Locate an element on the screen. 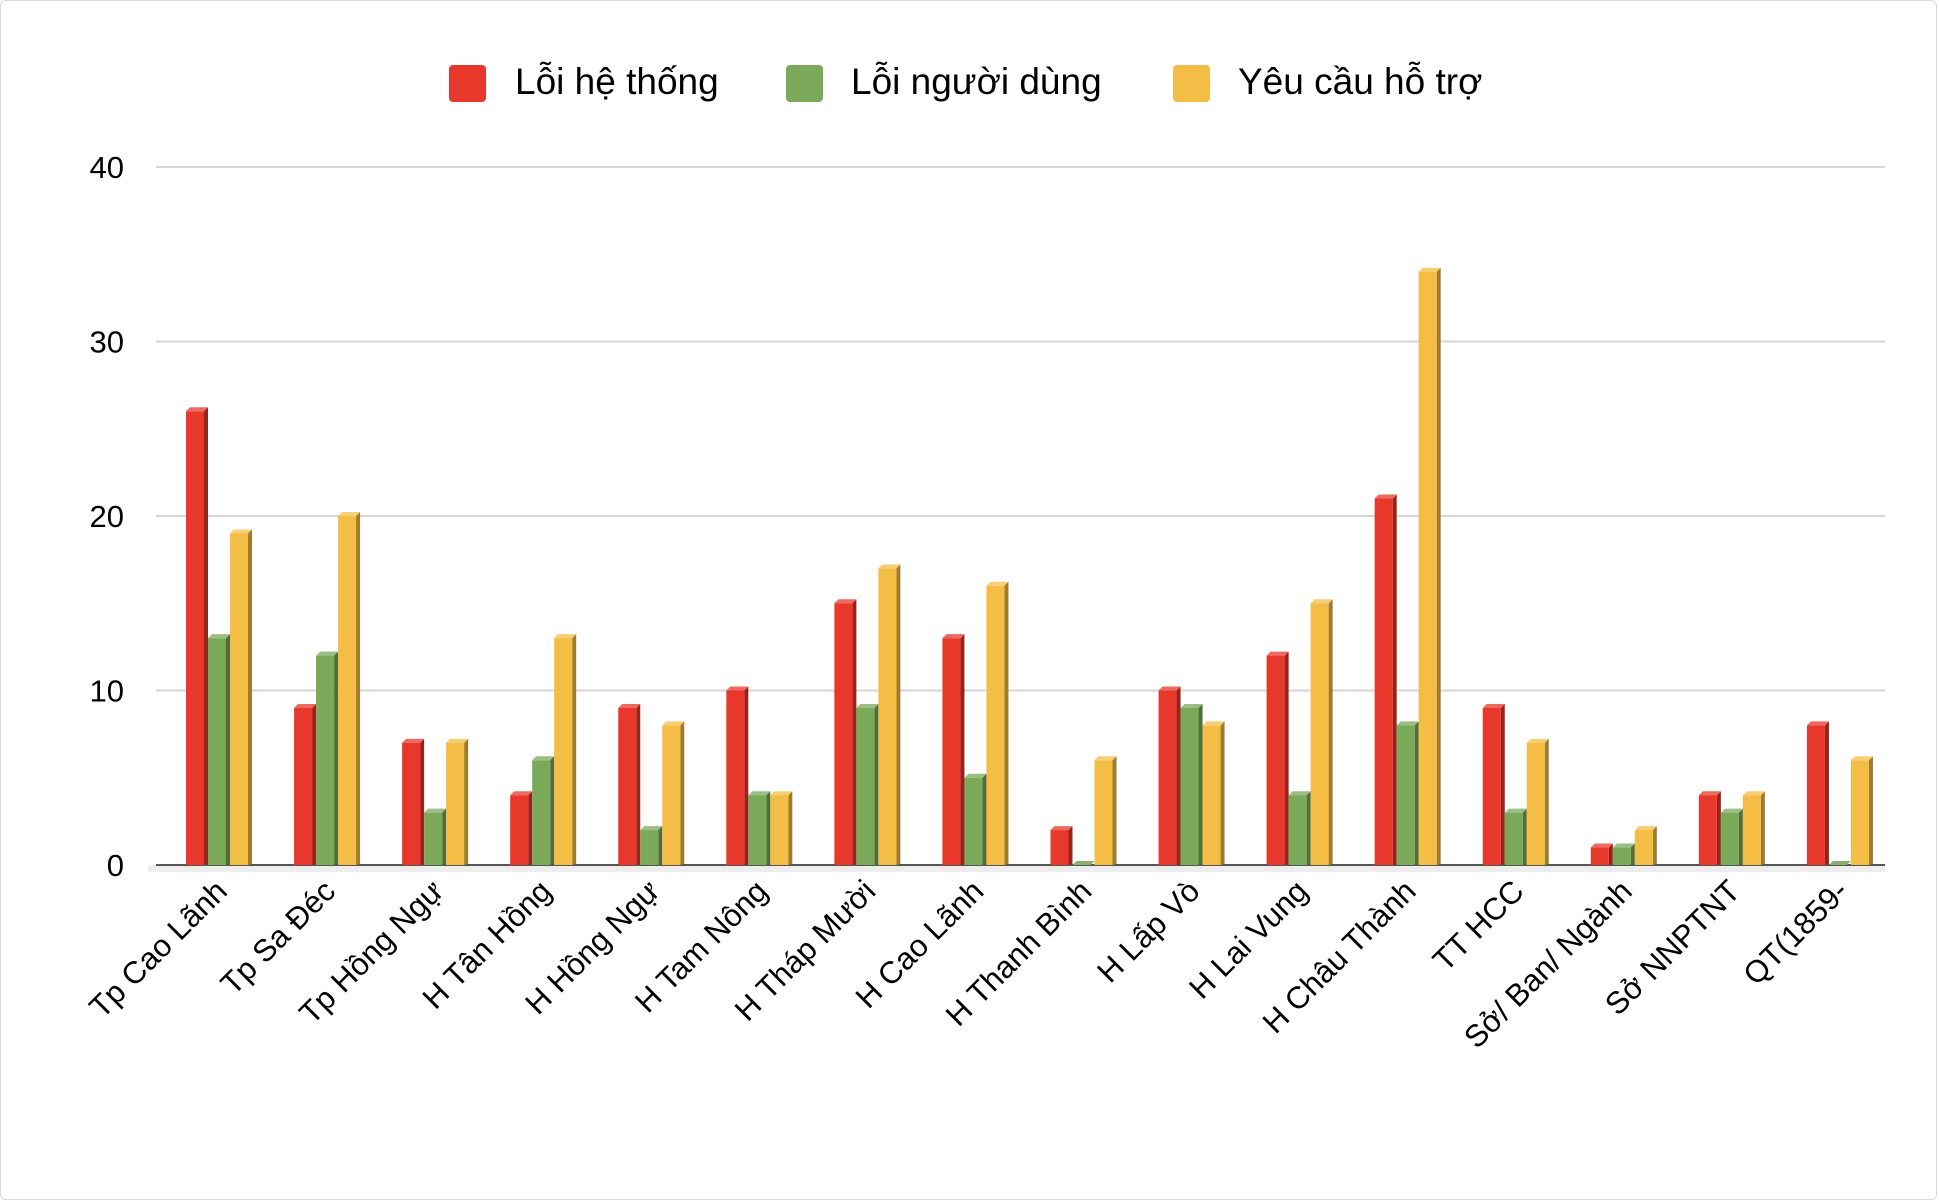  legend: Lỗi hệ thống Lỗi người dùng Yêu cầu hỗ trợ is located at coordinates (965, 81).